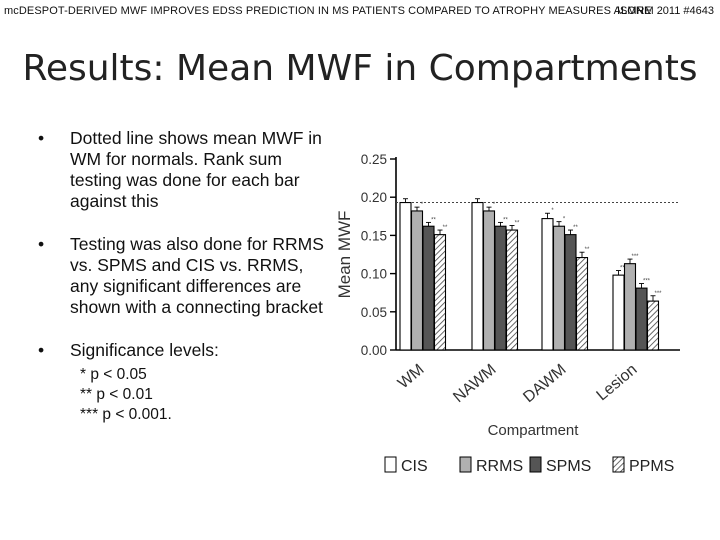 The height and width of the screenshot is (540, 720). What do you see at coordinates (344, 255) in the screenshot?
I see `y-axis-label: Mean MWF` at bounding box center [344, 255].